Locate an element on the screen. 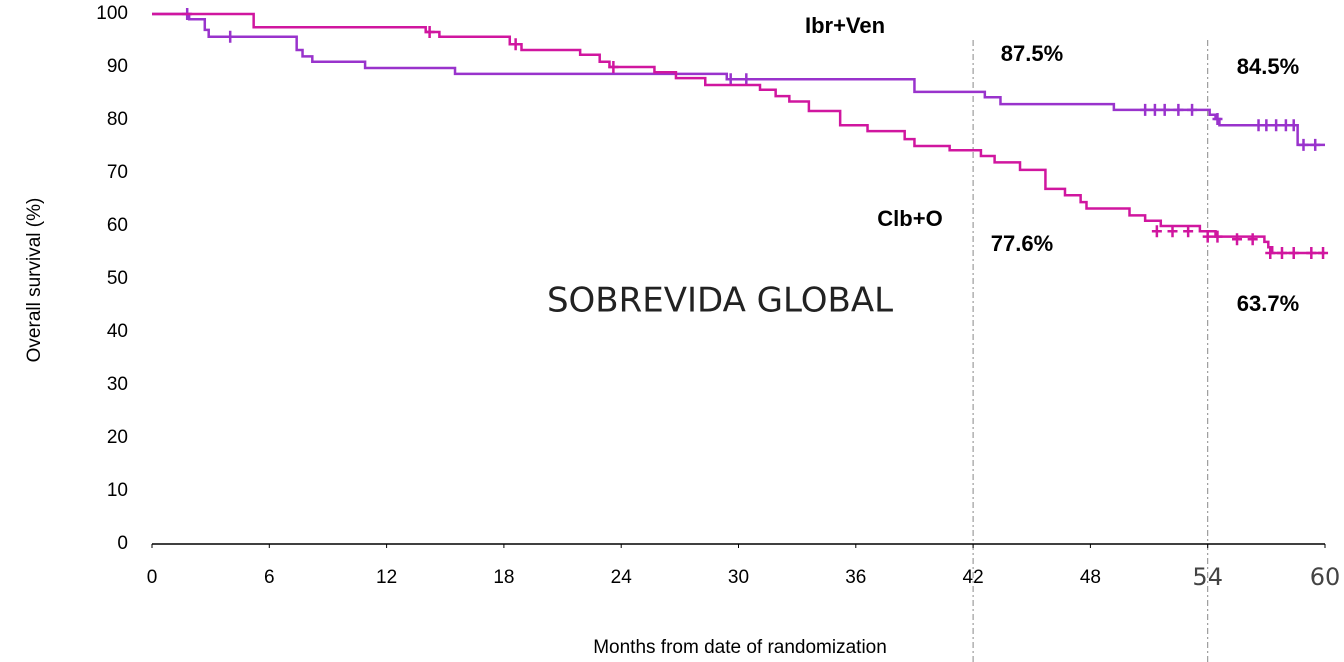  annotation: 84.5% is located at coordinates (1268, 66).